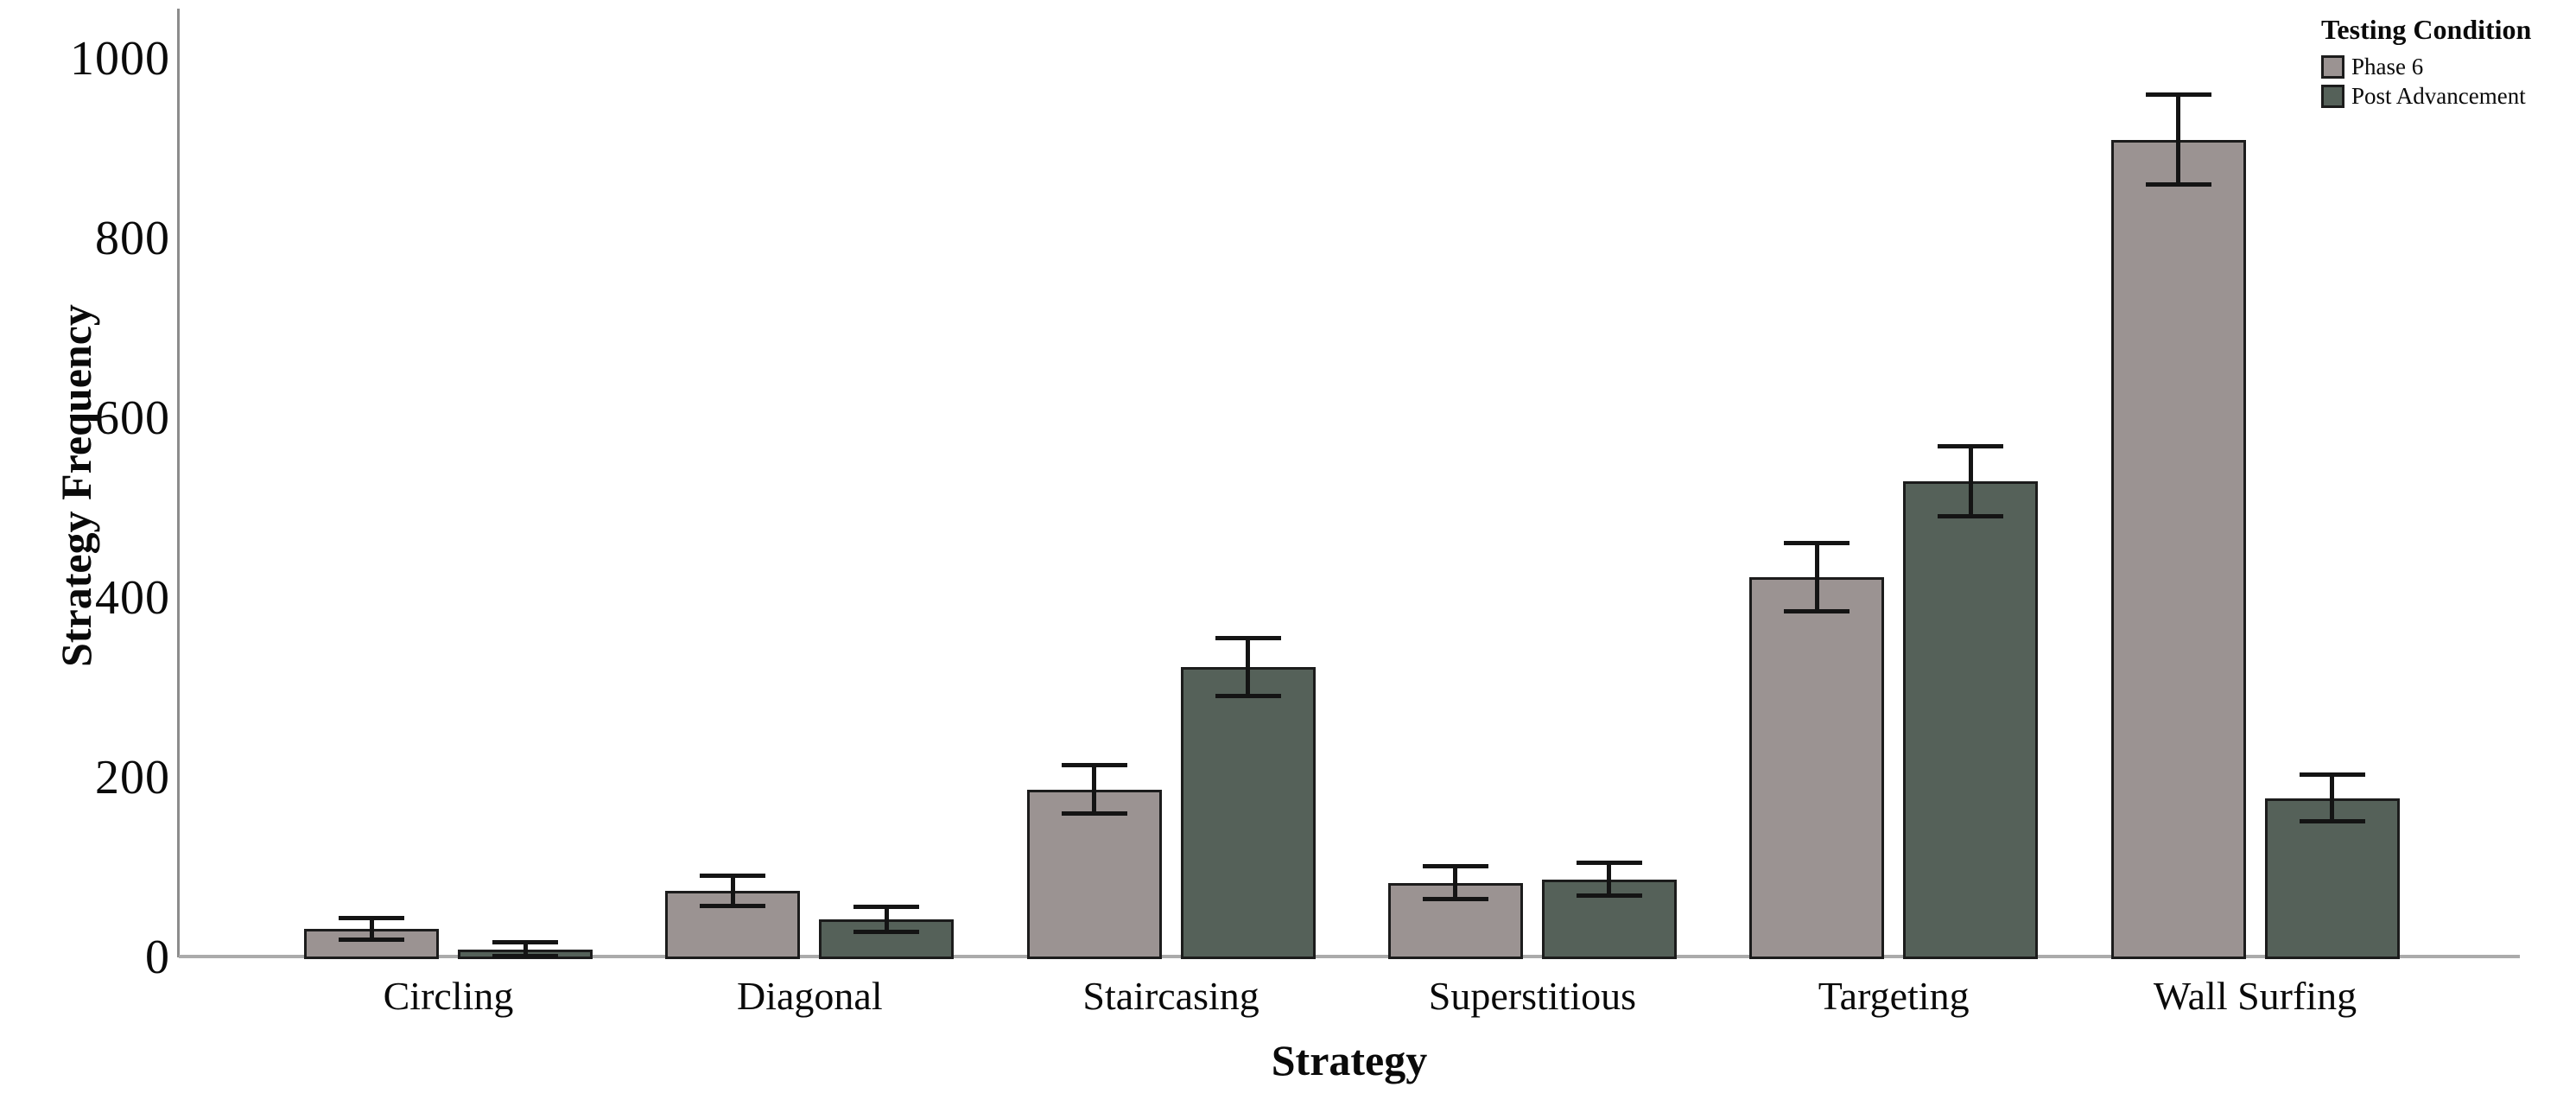 Image resolution: width=2576 pixels, height=1106 pixels. I want to click on bar-post-advancement-wall-surfing, so click(2332, 878).